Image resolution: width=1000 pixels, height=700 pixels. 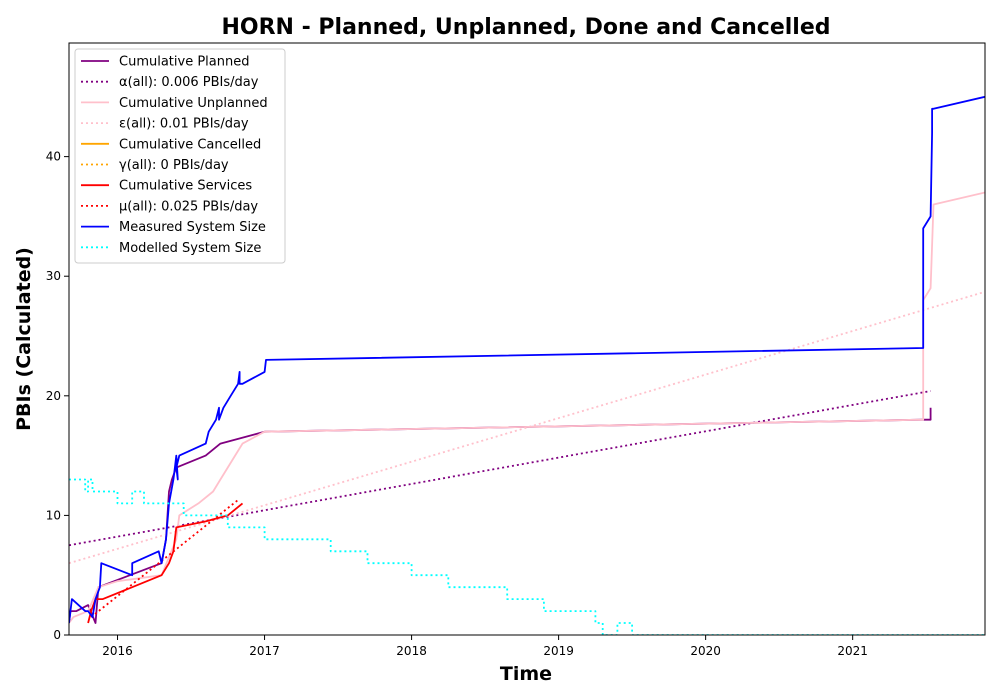 What do you see at coordinates (117, 651) in the screenshot?
I see `x-tick-label: 2016` at bounding box center [117, 651].